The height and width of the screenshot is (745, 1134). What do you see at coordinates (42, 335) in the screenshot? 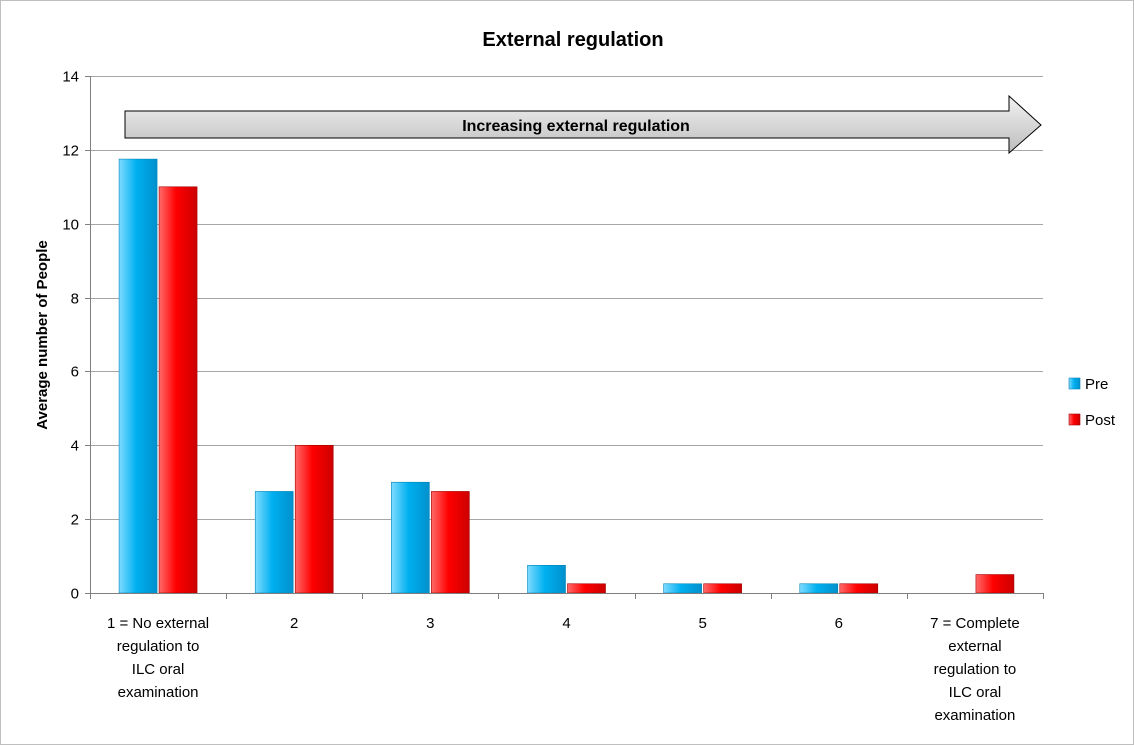
I see `y-axis-title: Average number of People` at bounding box center [42, 335].